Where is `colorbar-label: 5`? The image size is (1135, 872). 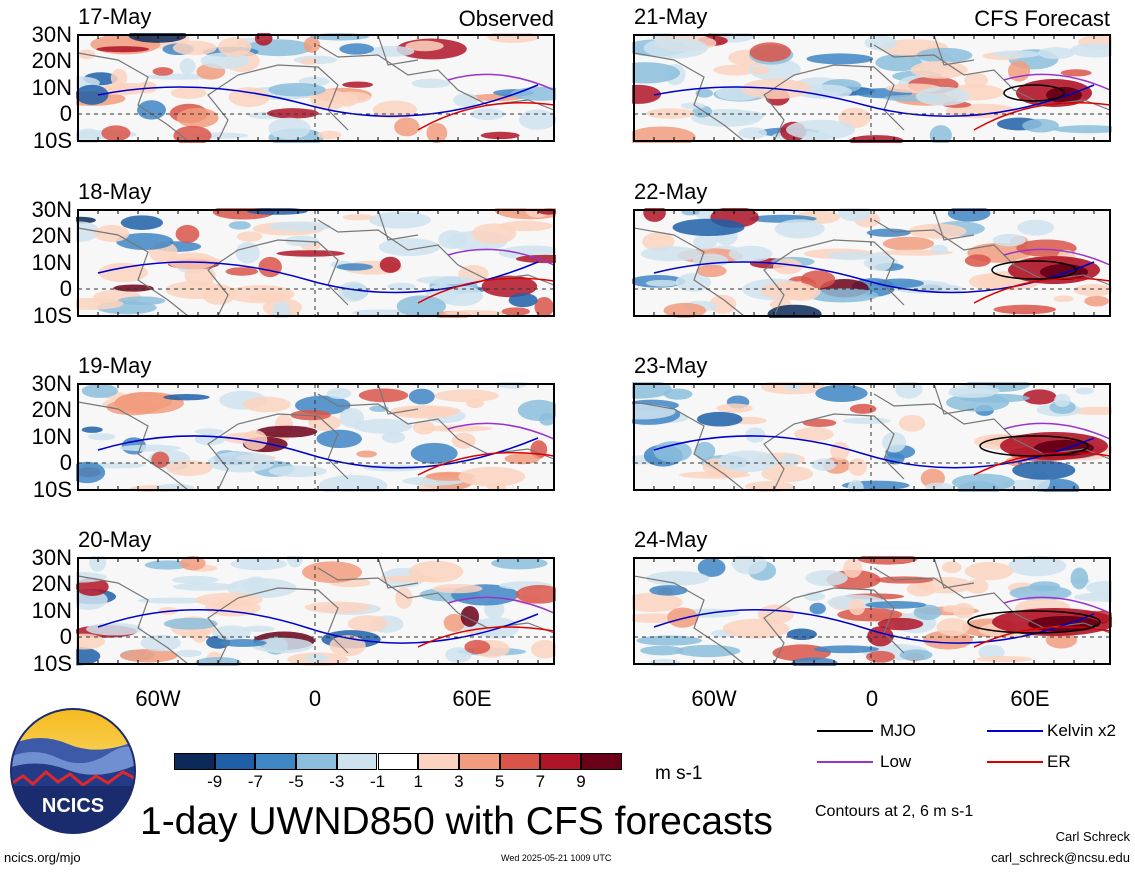
colorbar-label: 5 is located at coordinates (499, 781).